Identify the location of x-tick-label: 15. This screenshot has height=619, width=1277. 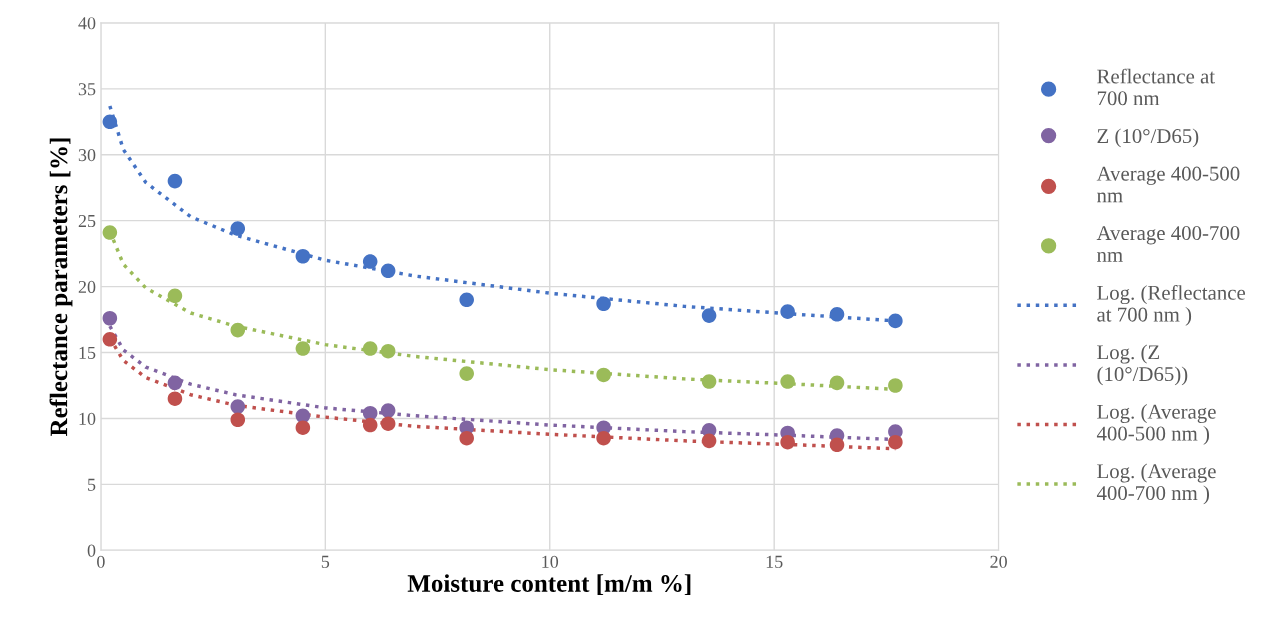
(774, 561).